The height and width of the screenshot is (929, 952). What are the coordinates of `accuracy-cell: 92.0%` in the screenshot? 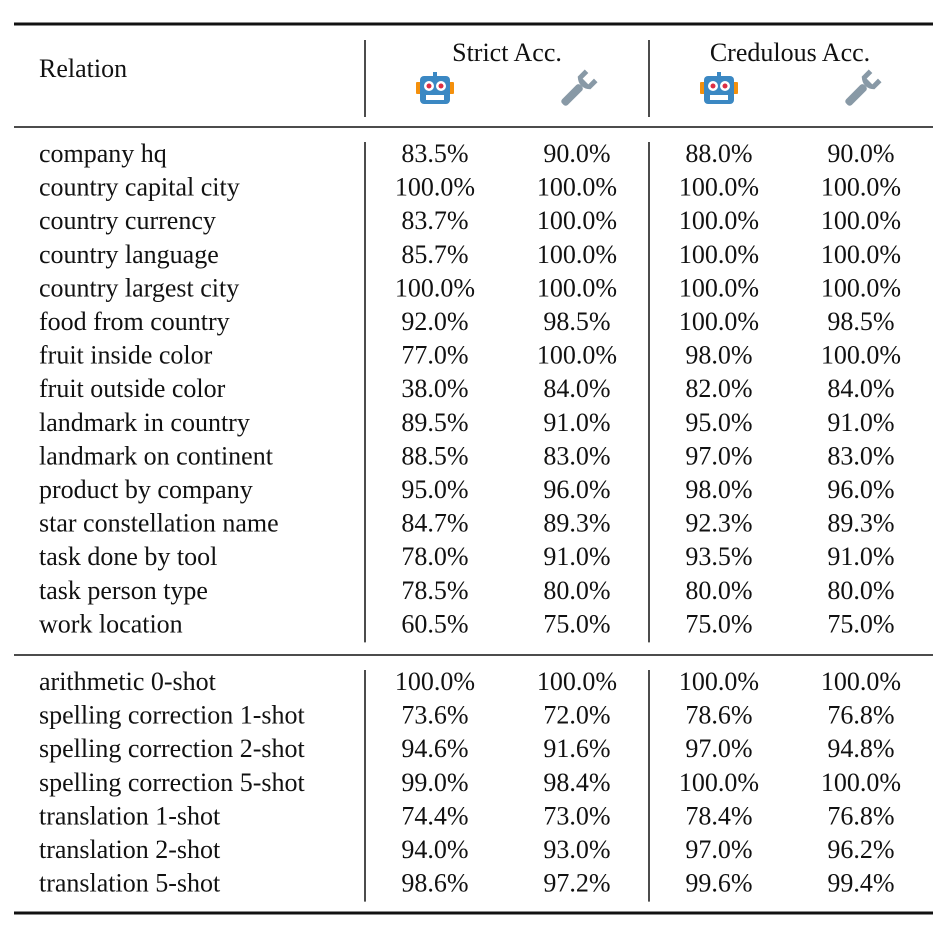 It's located at (434, 321).